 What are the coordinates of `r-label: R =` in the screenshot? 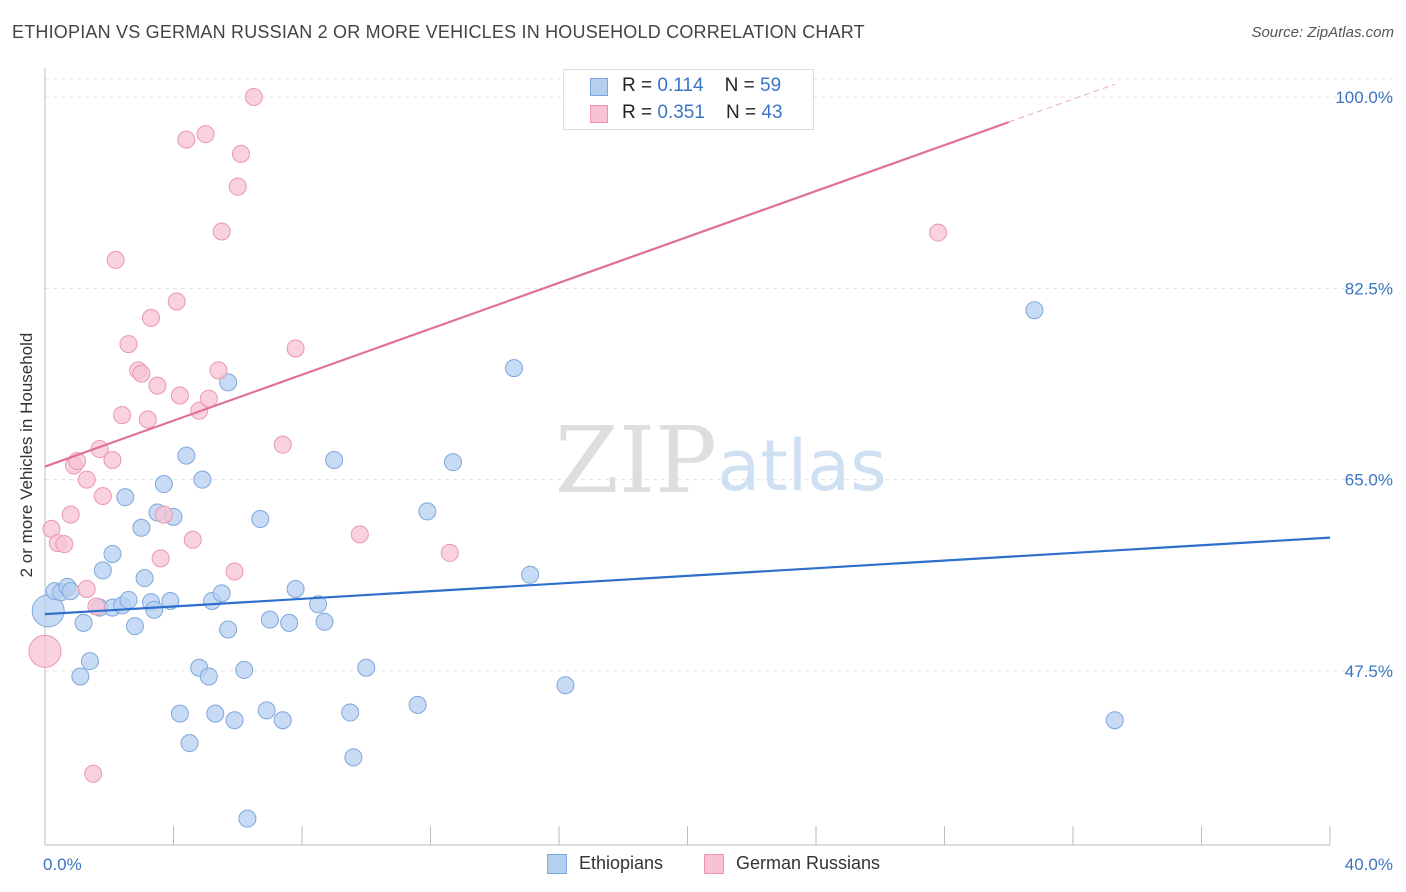 It's located at (640, 112).